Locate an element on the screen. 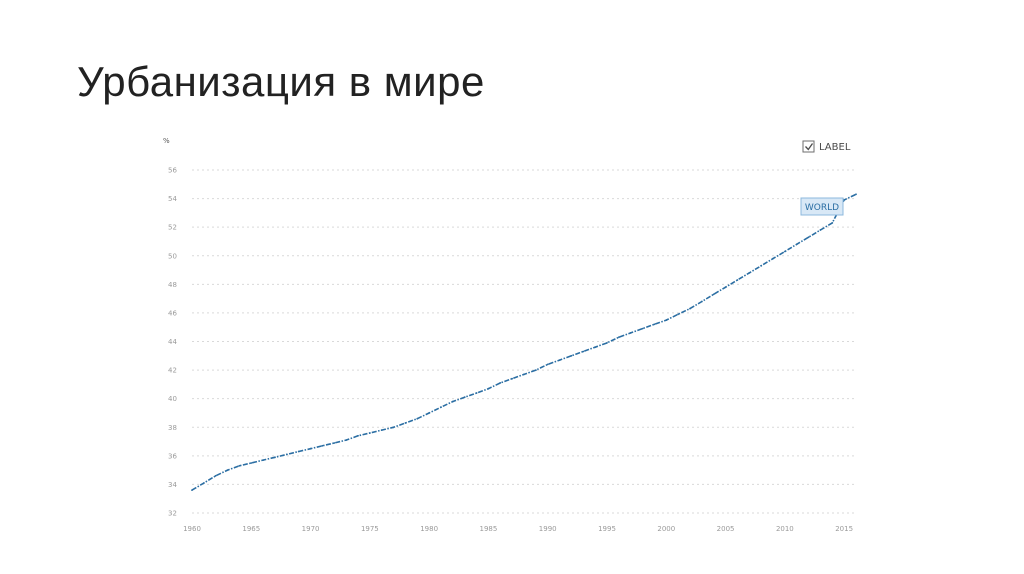 The height and width of the screenshot is (574, 1024). y-tick-label-38: 38 is located at coordinates (172, 428).